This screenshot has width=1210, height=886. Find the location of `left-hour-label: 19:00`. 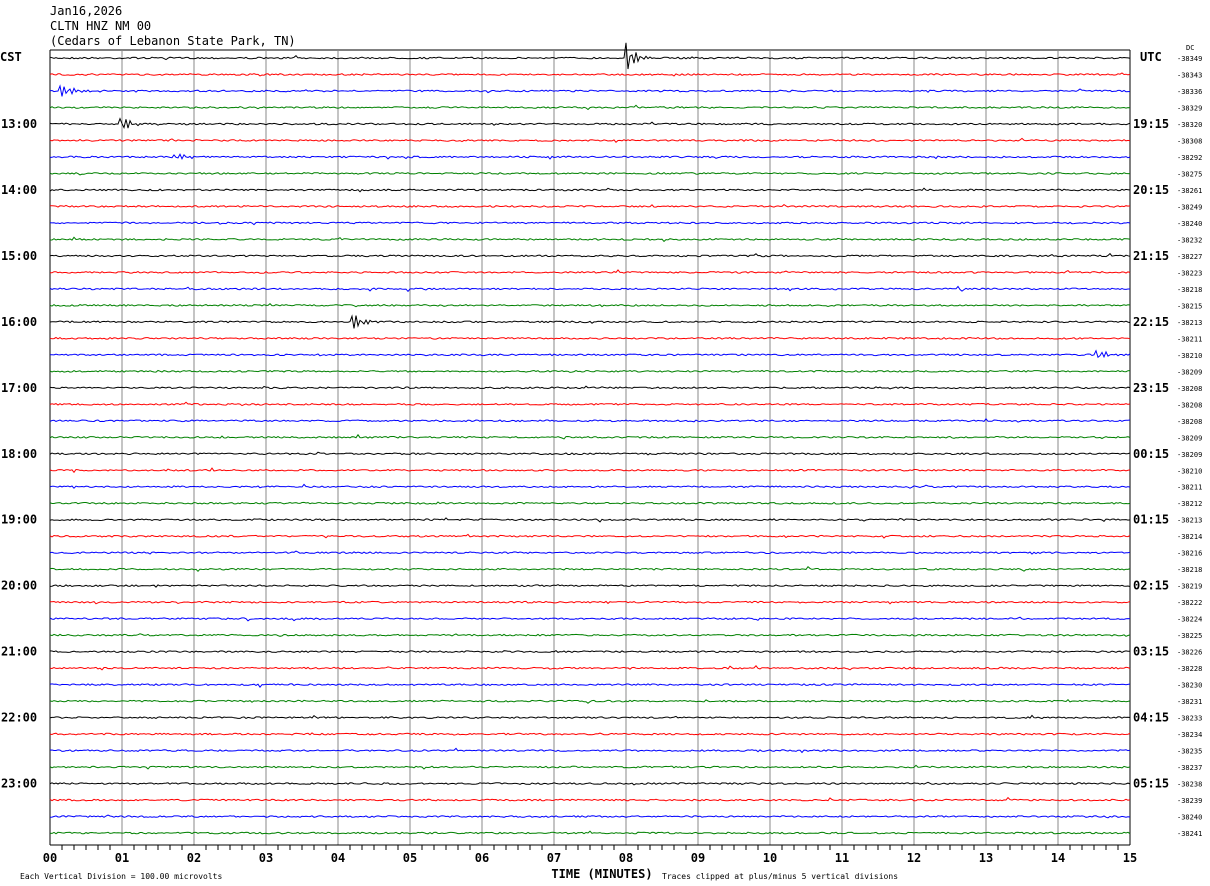

left-hour-label: 19:00 is located at coordinates (19, 520).